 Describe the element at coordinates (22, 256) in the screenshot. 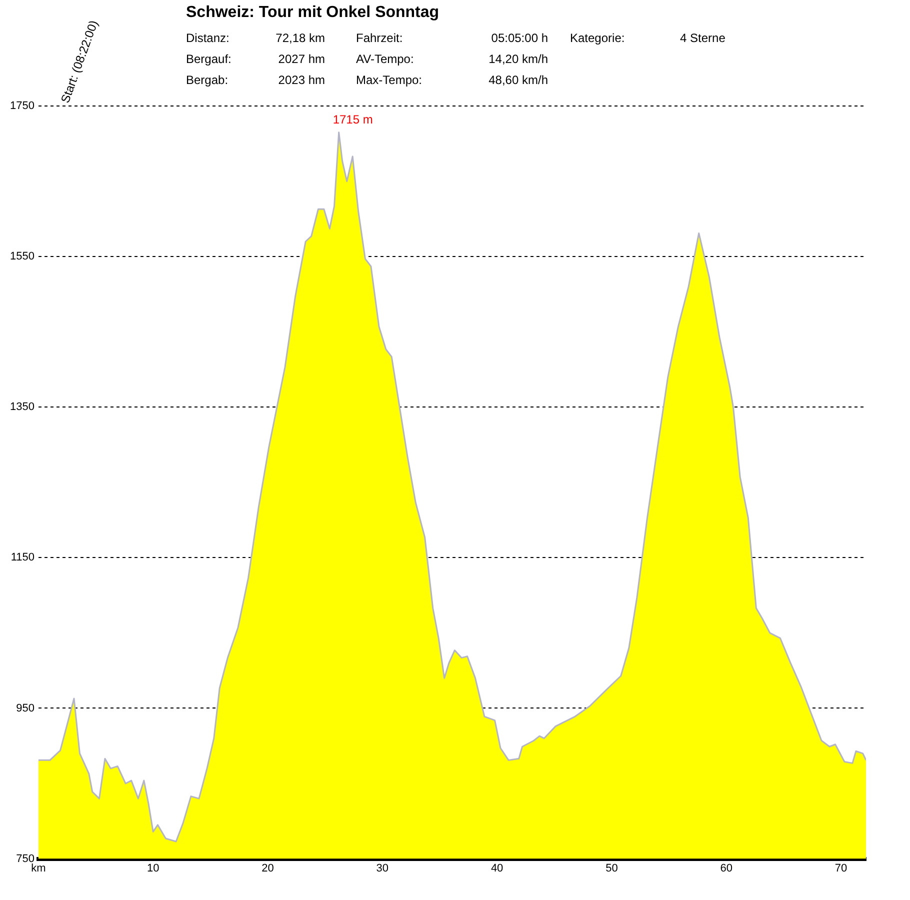

I see `y-tick-label: 1550` at that location.